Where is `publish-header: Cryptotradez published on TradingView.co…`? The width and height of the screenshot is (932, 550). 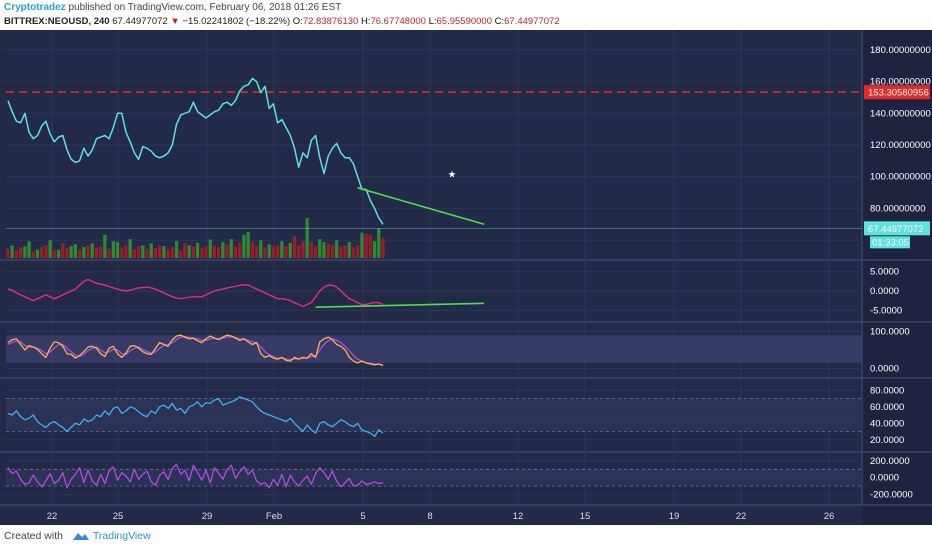
publish-header: Cryptotradez published on TradingView.co… is located at coordinates (172, 7).